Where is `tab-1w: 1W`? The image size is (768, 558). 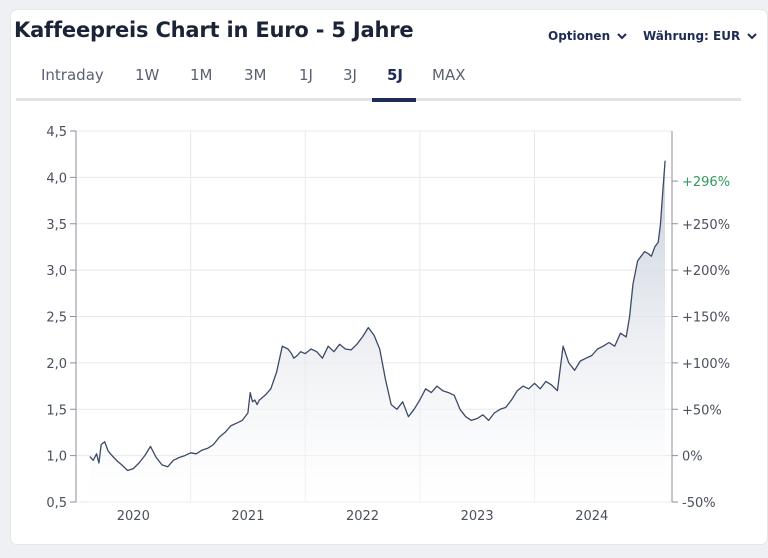 tab-1w: 1W is located at coordinates (147, 75).